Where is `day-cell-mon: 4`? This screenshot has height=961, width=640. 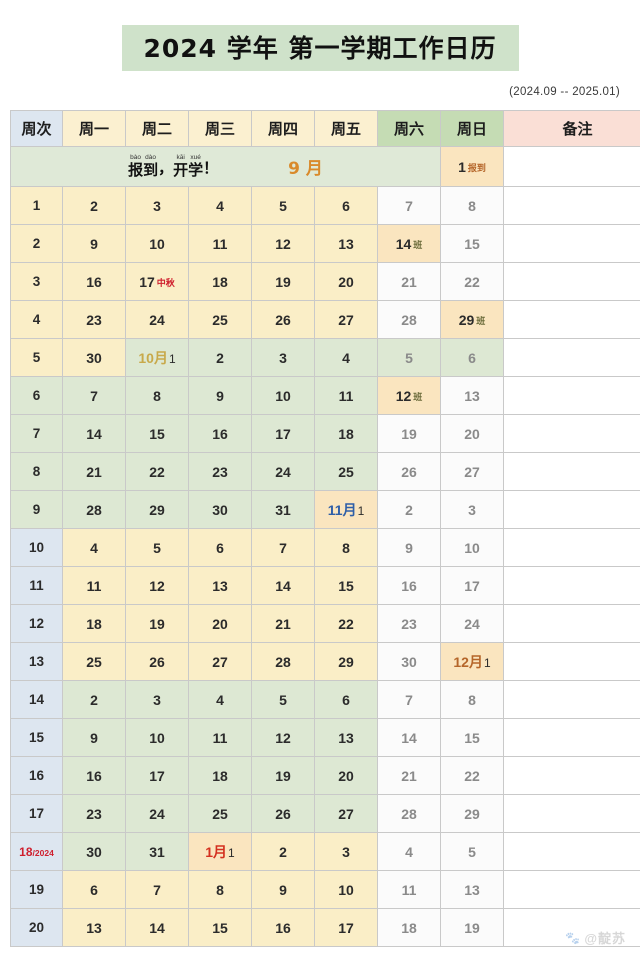
day-cell-mon: 4 is located at coordinates (94, 547).